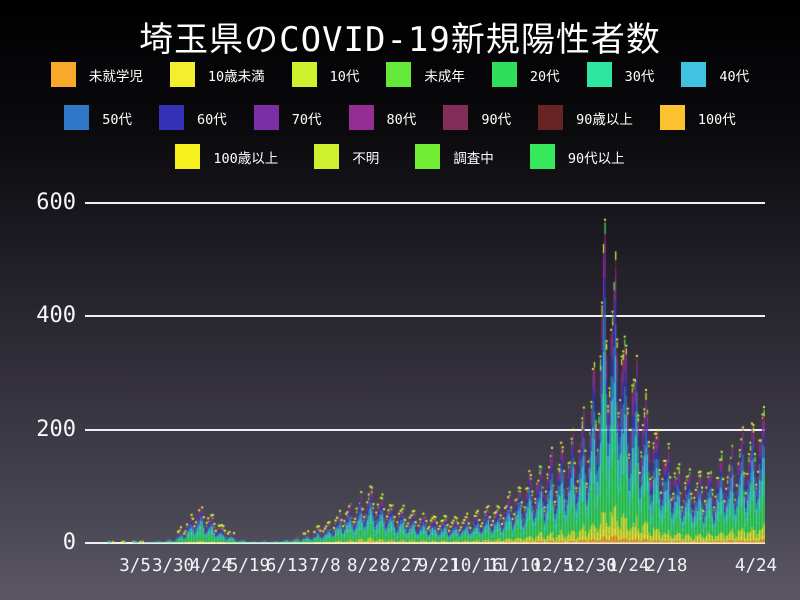 Image resolution: width=800 pixels, height=600 pixels. What do you see at coordinates (477, 117) in the screenshot?
I see `legend-item: 90代` at bounding box center [477, 117].